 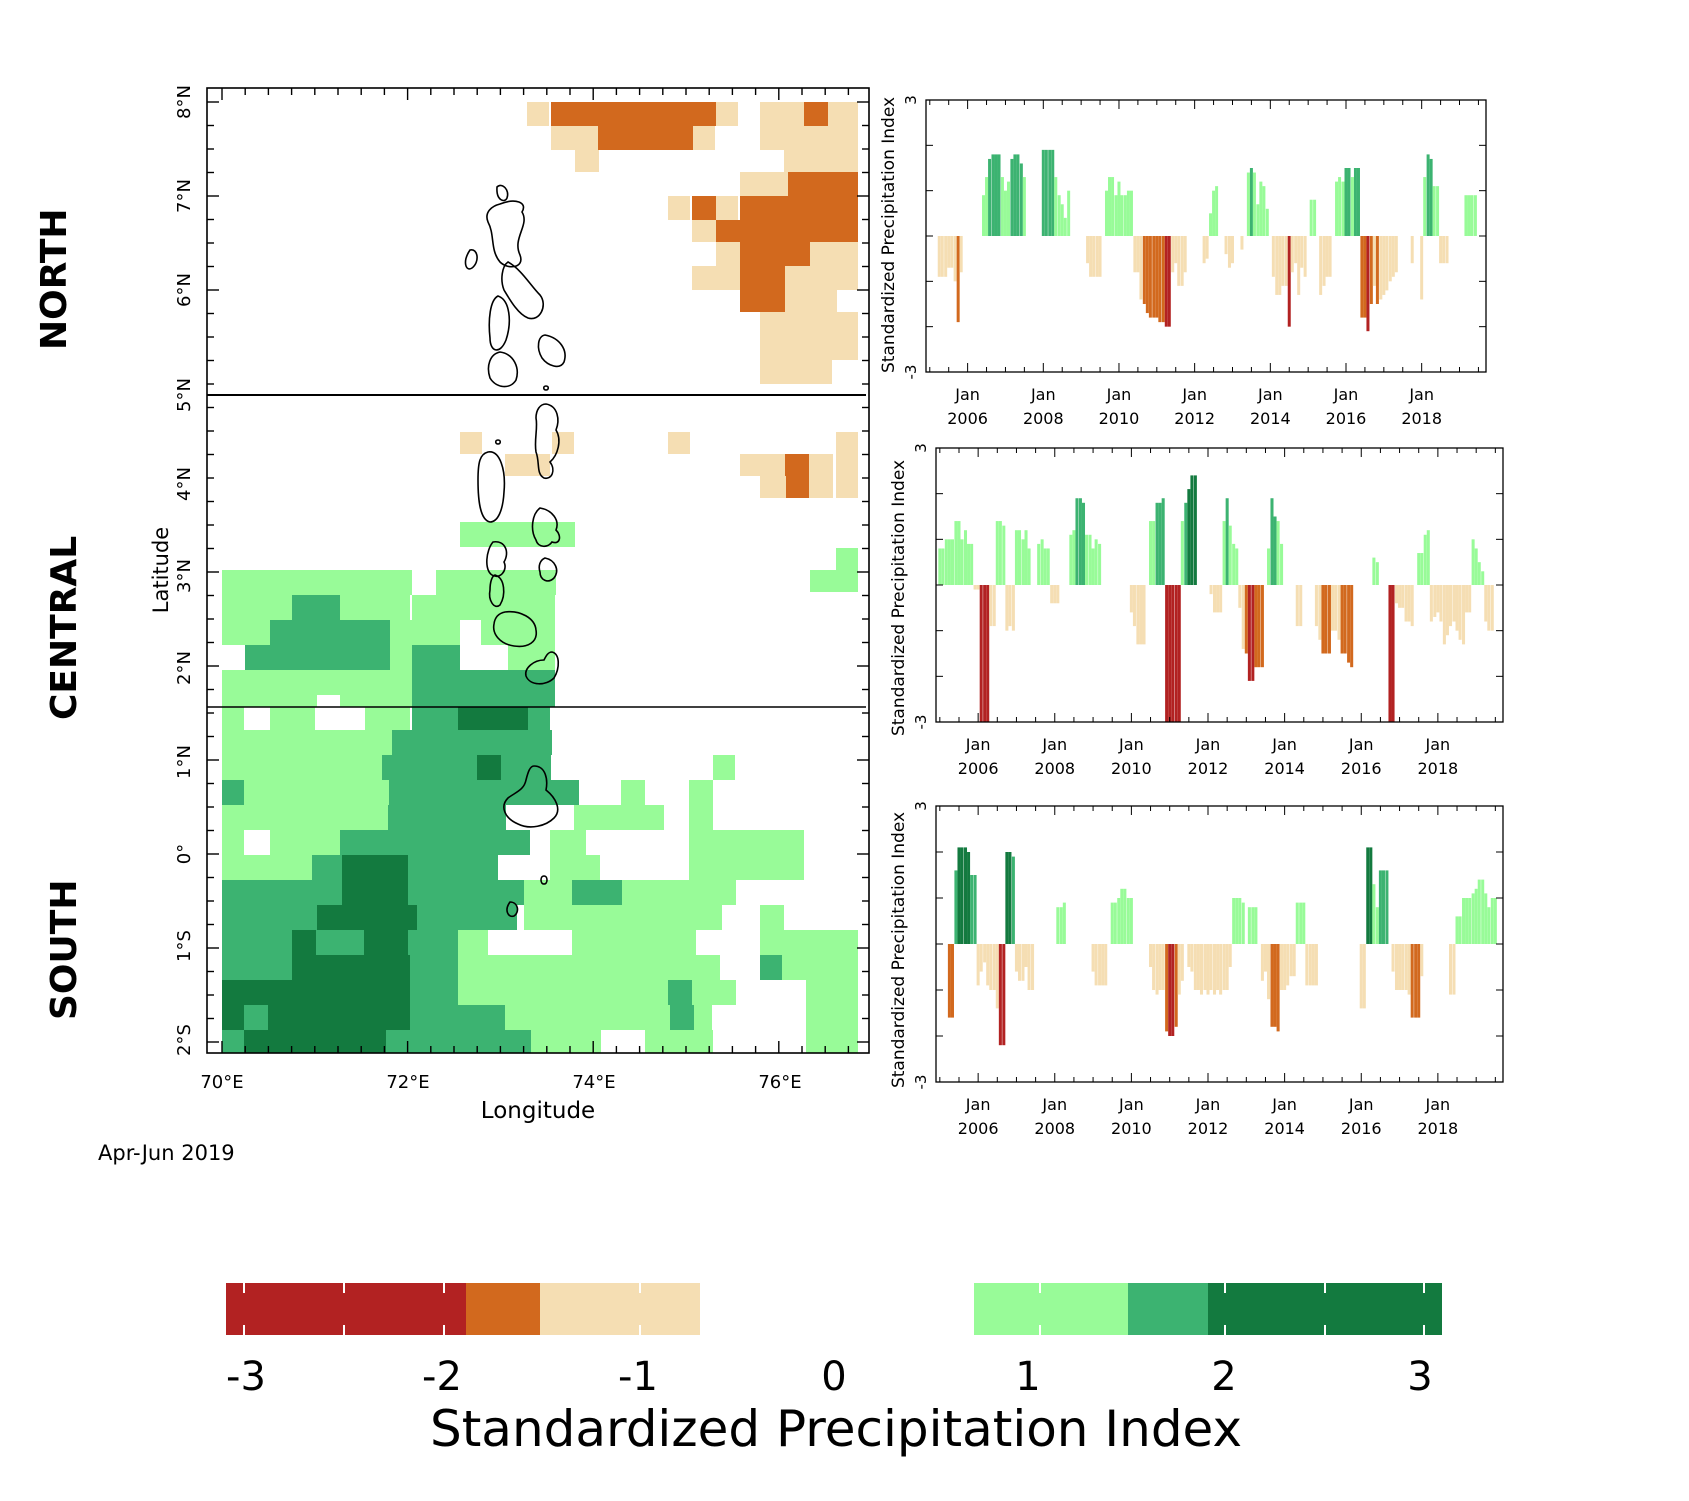 I want to click on time-tick-label-year: 2006, so click(x=978, y=768).